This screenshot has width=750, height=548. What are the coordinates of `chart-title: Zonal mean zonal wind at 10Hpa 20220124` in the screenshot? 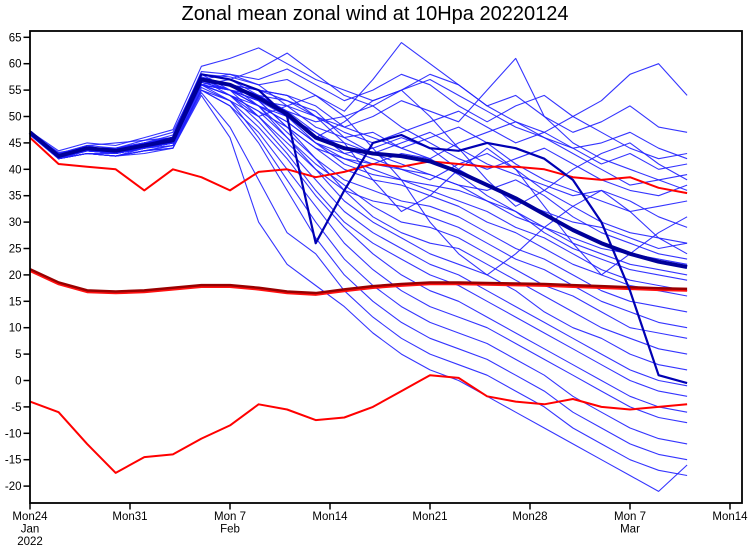 It's located at (375, 14).